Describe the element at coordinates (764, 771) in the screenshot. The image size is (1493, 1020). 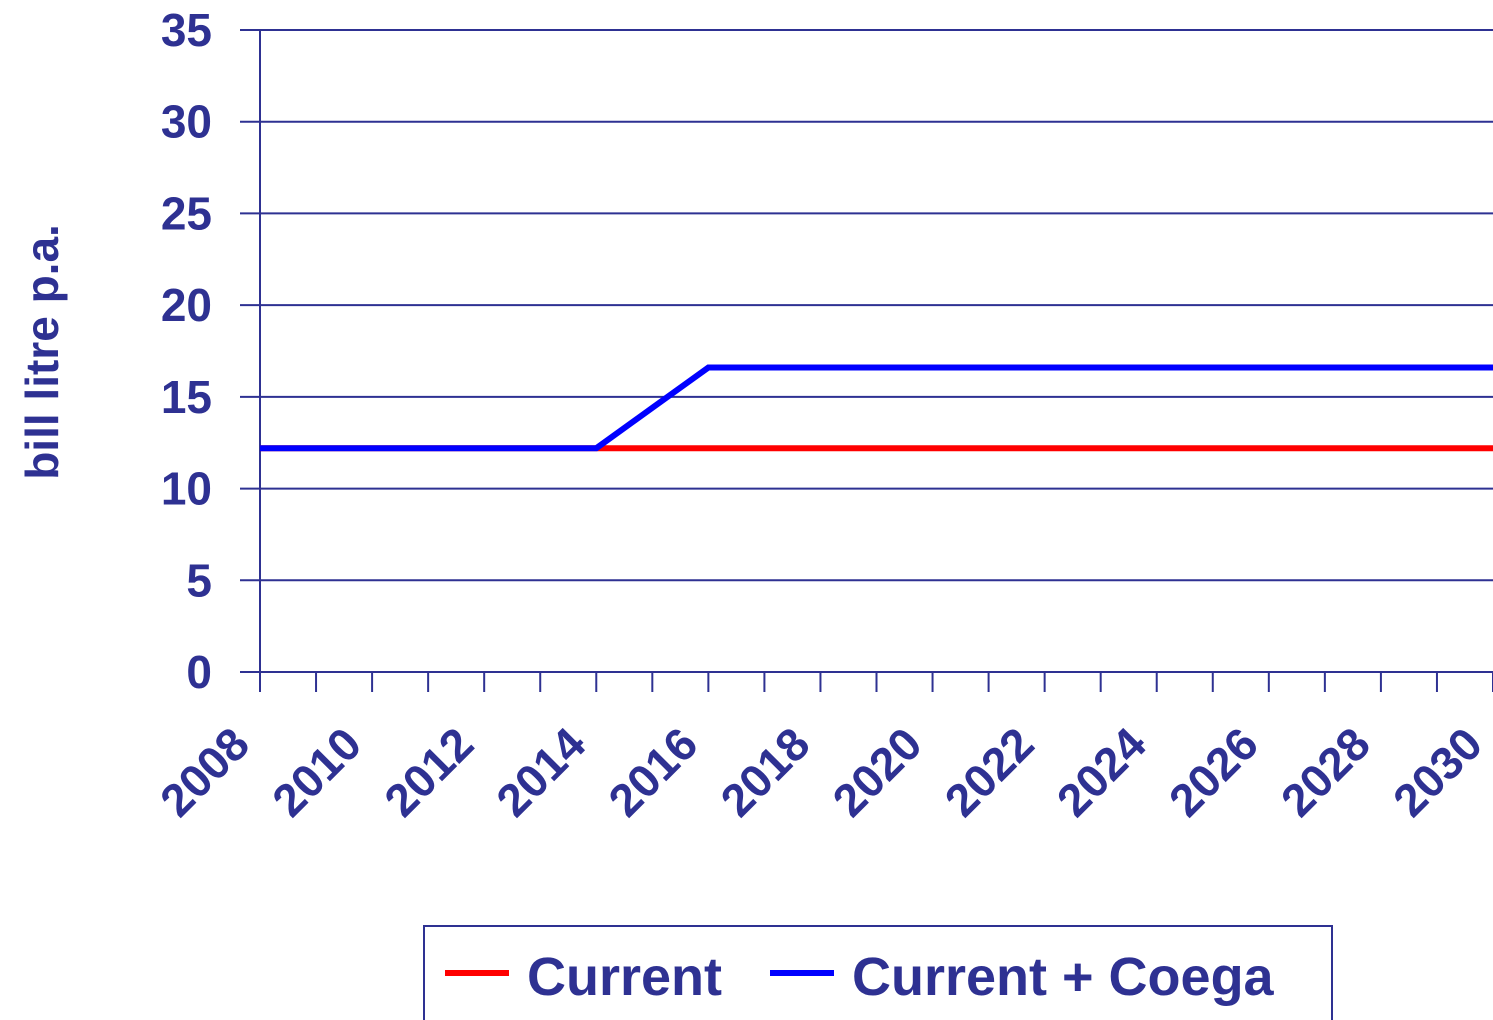
I see `x-tick-label: 2018` at that location.